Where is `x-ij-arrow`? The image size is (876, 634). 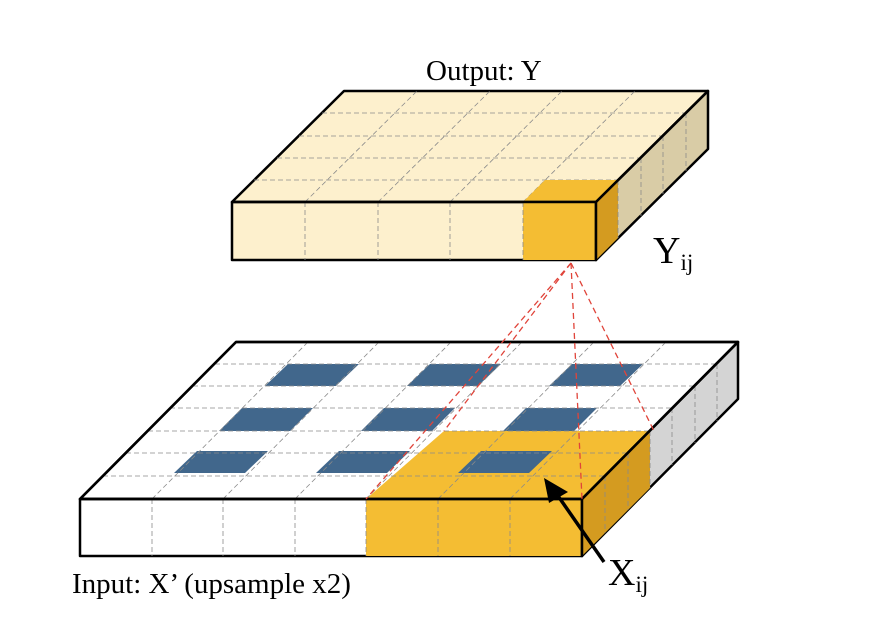
x-ij-arrow is located at coordinates (575, 520).